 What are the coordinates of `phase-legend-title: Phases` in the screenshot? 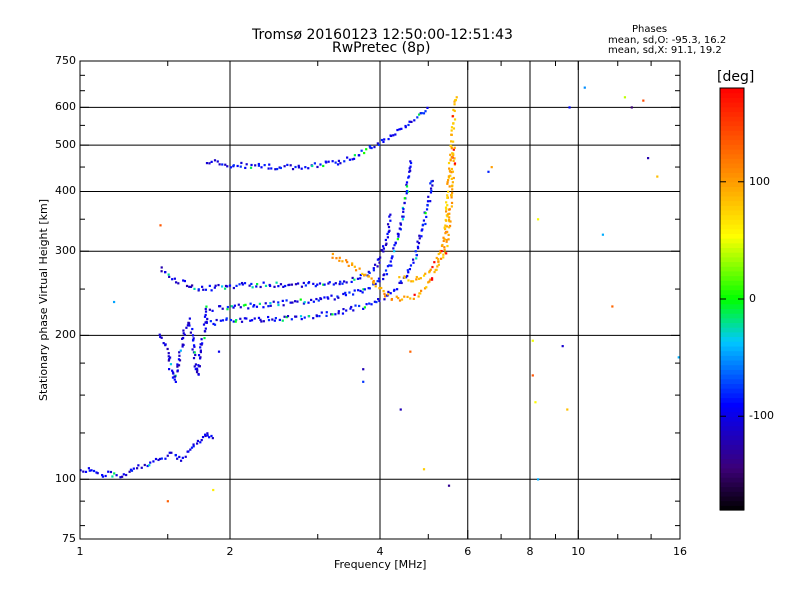 It's located at (650, 29).